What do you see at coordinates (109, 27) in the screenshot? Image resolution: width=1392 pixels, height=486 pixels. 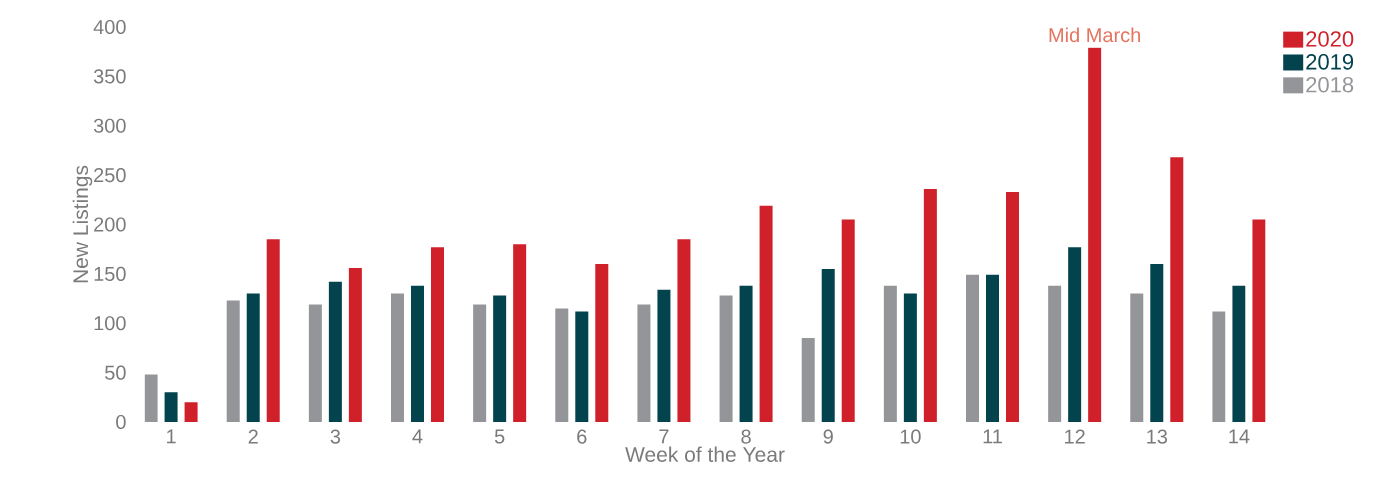 I see `y-tick-label: 400` at bounding box center [109, 27].